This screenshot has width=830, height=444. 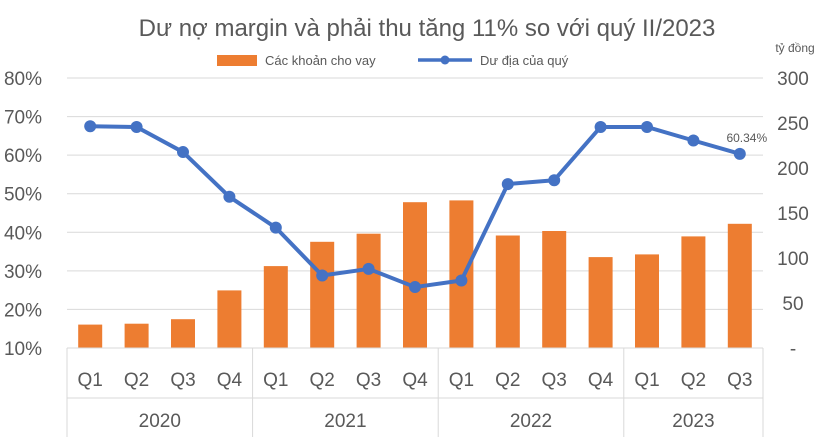 What do you see at coordinates (693, 421) in the screenshot?
I see `year-label: 2023` at bounding box center [693, 421].